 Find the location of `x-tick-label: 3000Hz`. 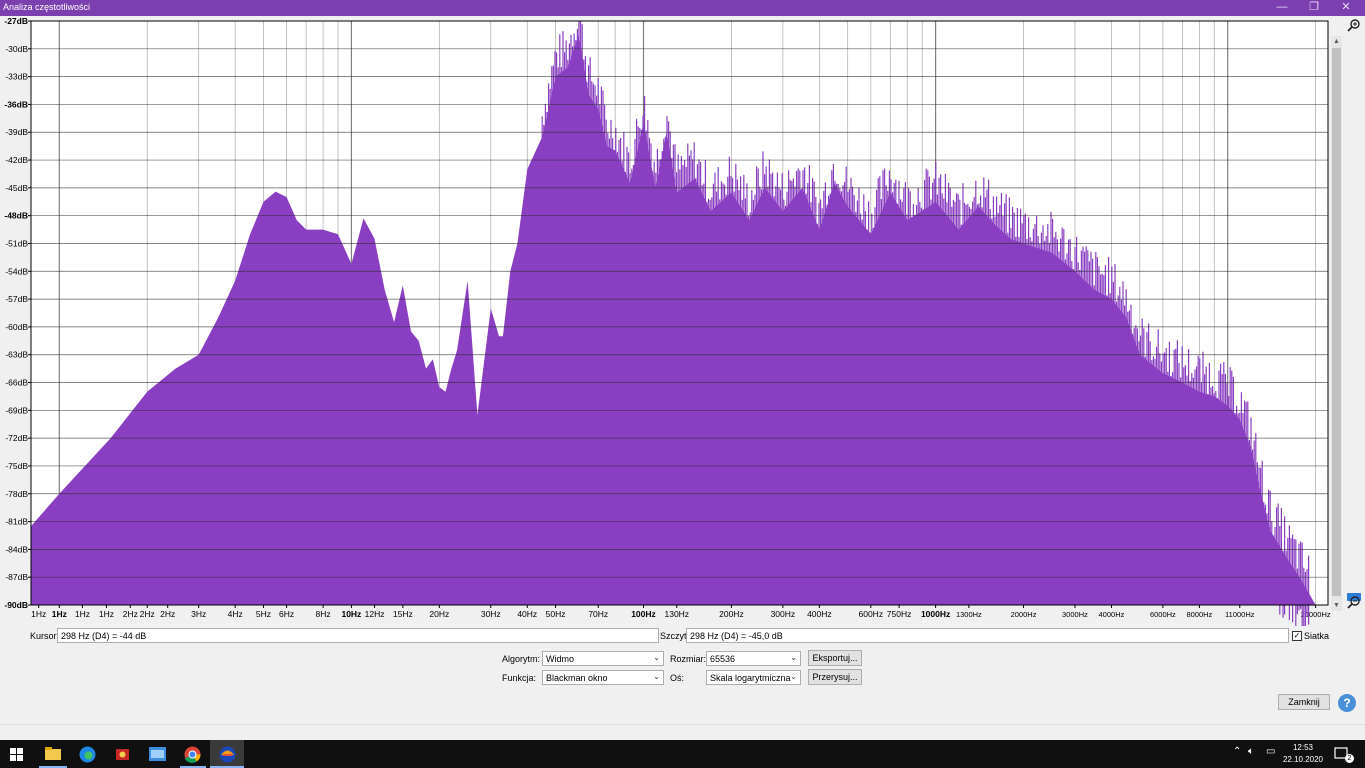

x-tick-label: 3000Hz is located at coordinates (1075, 614).